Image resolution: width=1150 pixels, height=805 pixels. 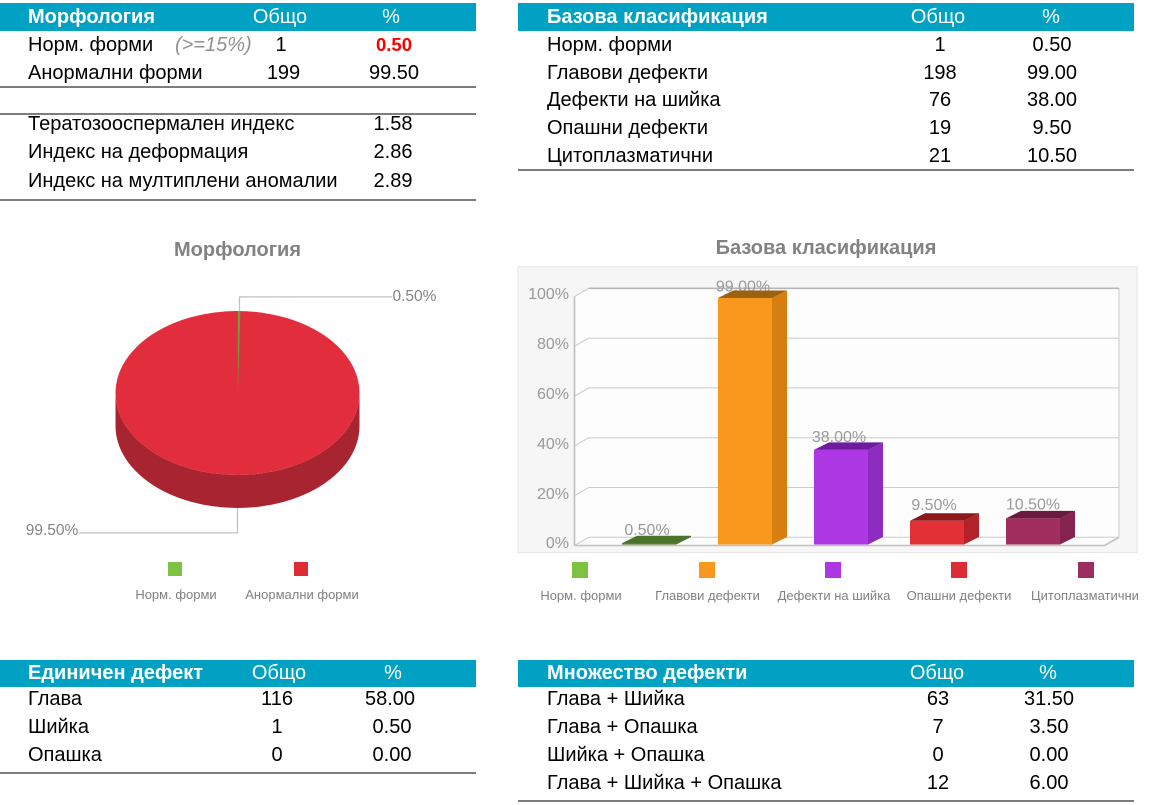 What do you see at coordinates (553, 494) in the screenshot?
I see `svg-text: 20%` at bounding box center [553, 494].